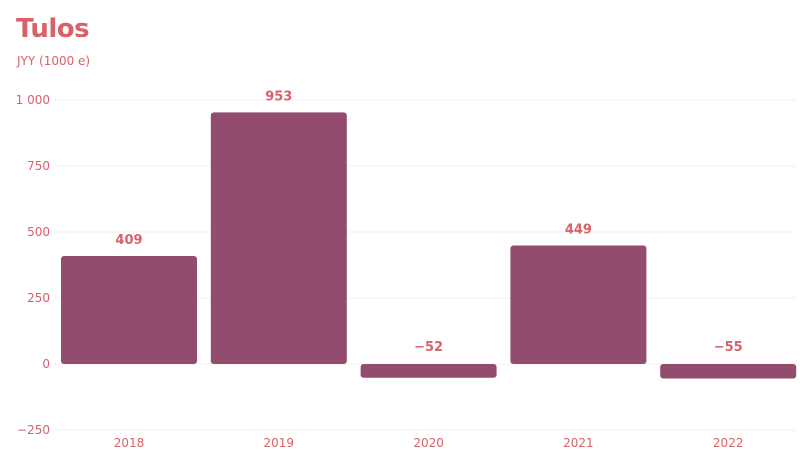 The image size is (800, 450). I want to click on chart-subtitle: JYY (1000 e), so click(54, 61).